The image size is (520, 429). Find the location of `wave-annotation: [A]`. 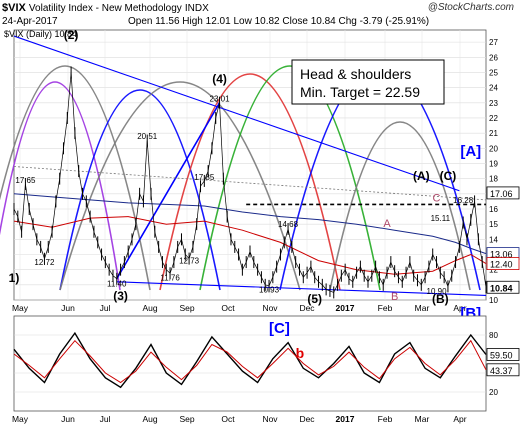

wave-annotation: [A] is located at coordinates (470, 151).